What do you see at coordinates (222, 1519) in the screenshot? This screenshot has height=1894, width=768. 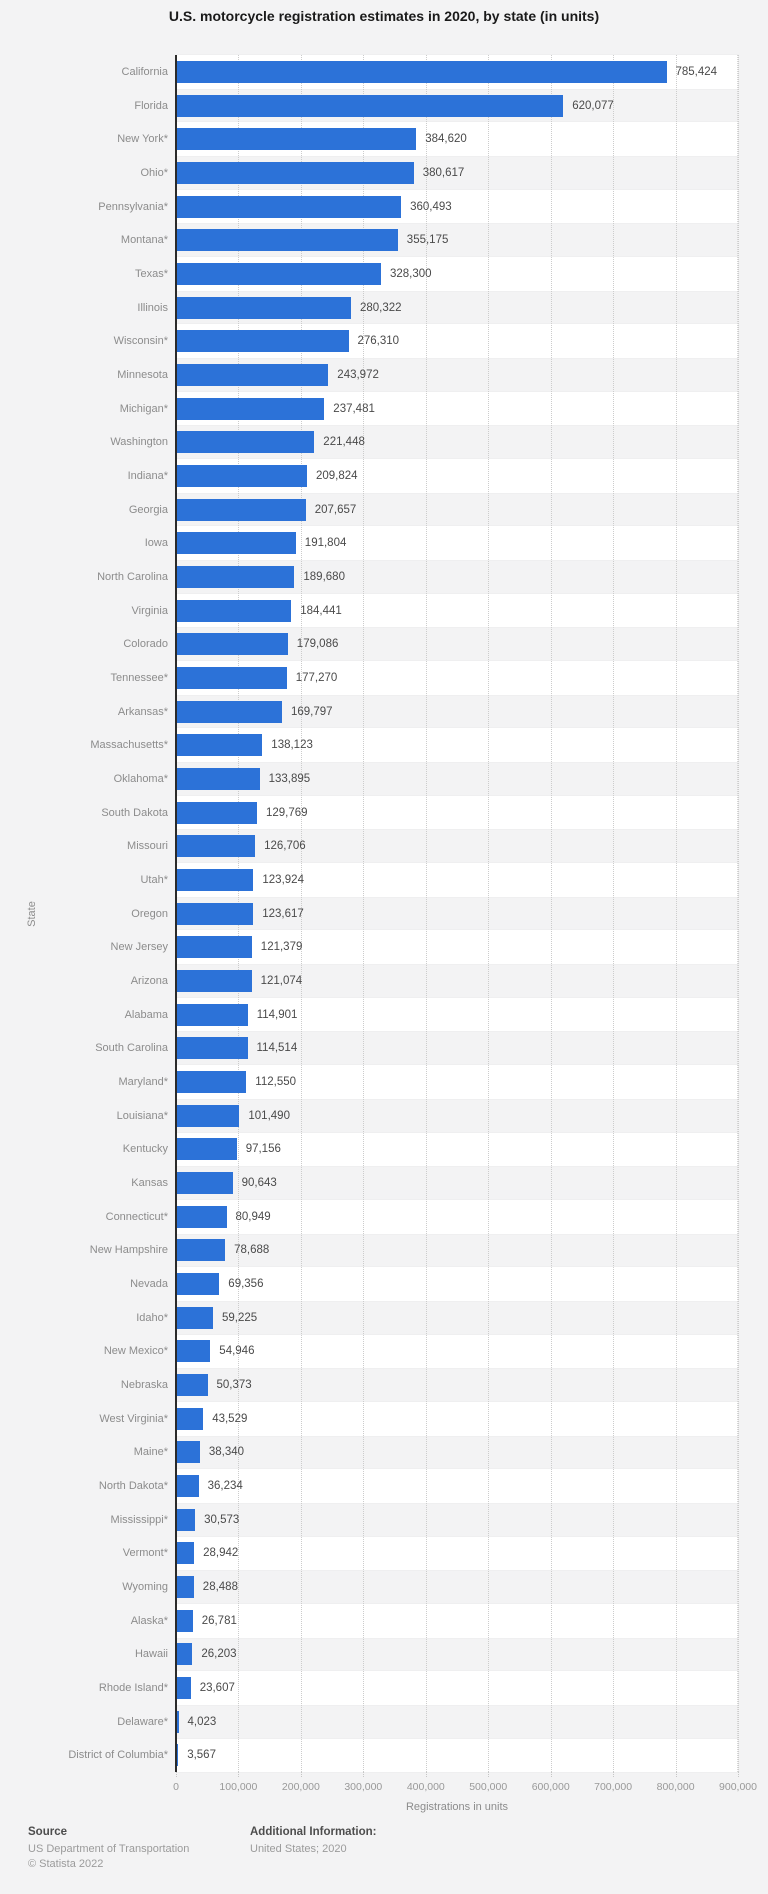 I see `value-label: 30,573` at bounding box center [222, 1519].